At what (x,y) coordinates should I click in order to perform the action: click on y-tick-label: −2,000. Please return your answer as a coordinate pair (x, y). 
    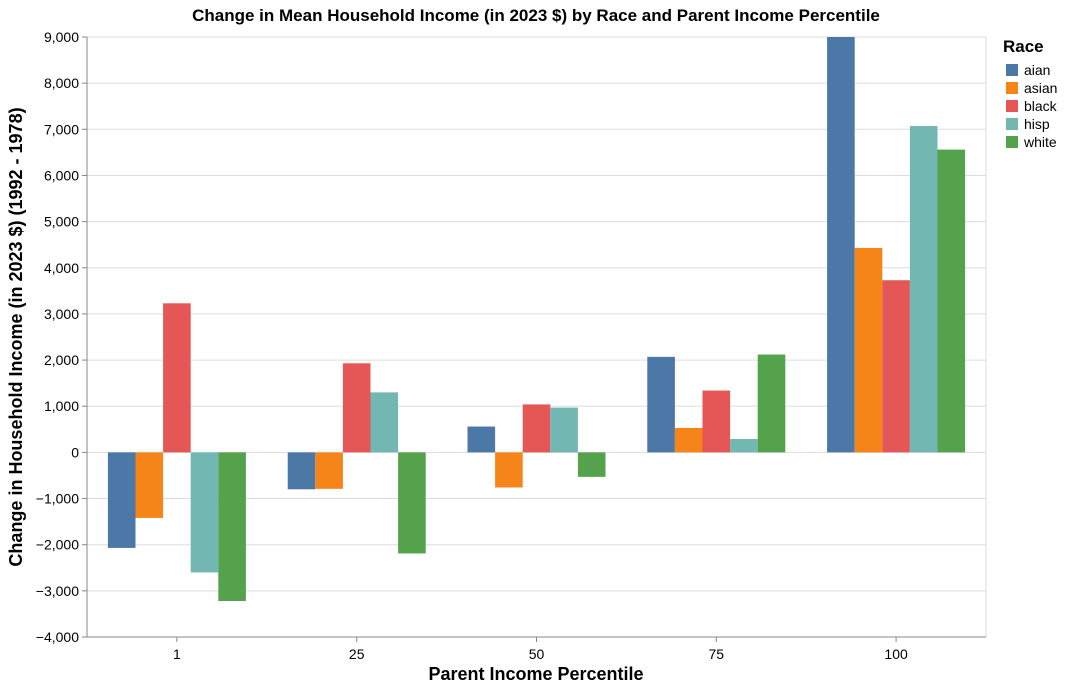
    Looking at the image, I should click on (57, 545).